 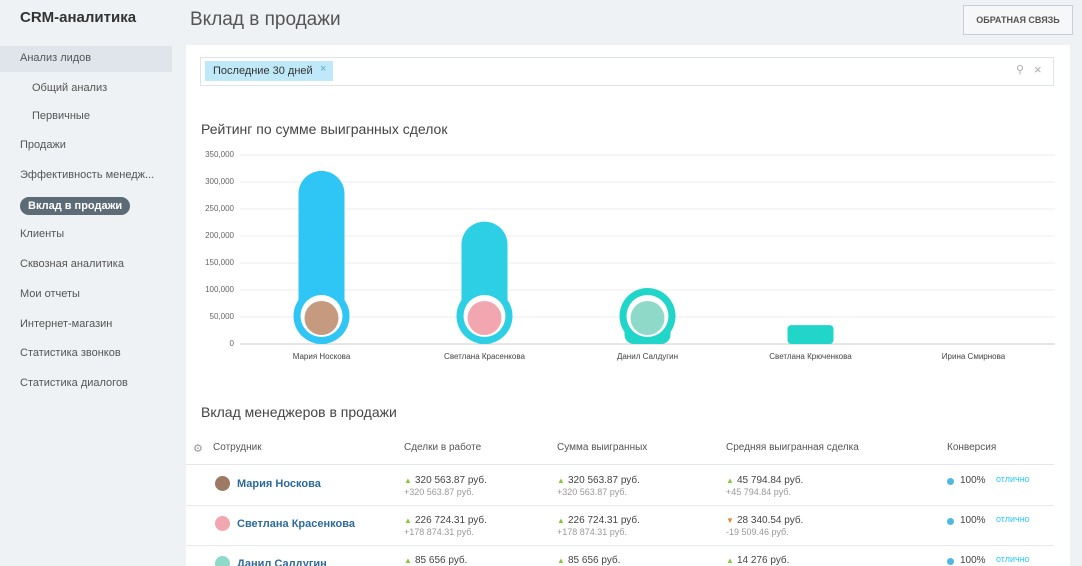 I want to click on x-tick-label: Данил Салдугин, so click(x=647, y=356).